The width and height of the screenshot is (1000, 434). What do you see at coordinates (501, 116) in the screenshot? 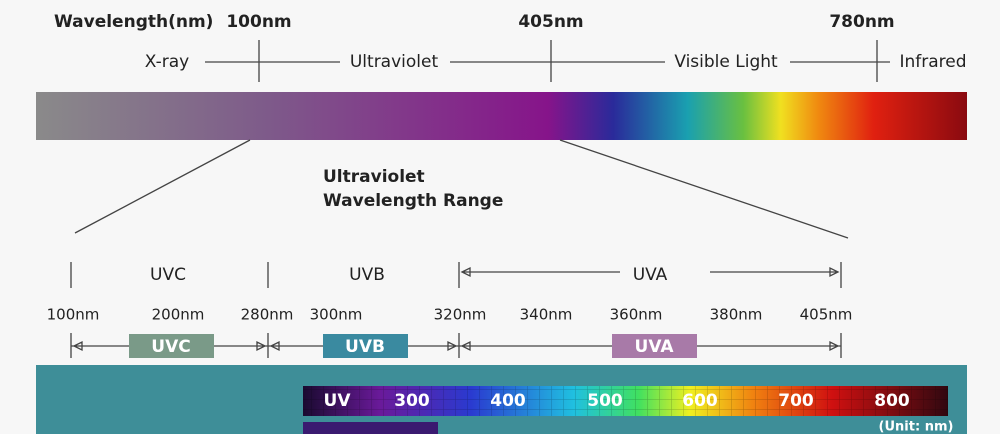
I see `spectrum-bar` at bounding box center [501, 116].